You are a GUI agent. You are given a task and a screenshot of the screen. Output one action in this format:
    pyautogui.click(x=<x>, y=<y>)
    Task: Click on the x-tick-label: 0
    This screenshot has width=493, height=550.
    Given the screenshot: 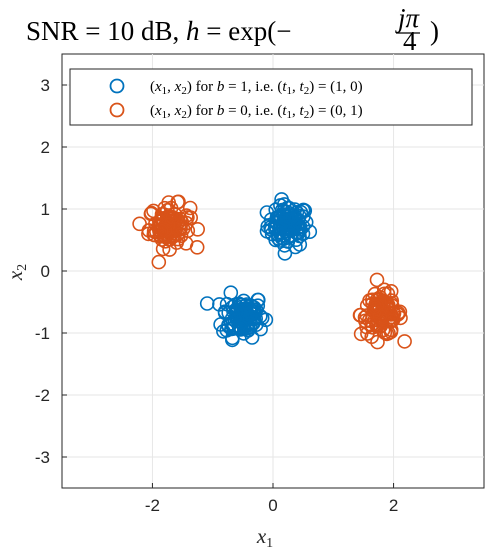 What is the action you would take?
    pyautogui.click(x=272, y=505)
    